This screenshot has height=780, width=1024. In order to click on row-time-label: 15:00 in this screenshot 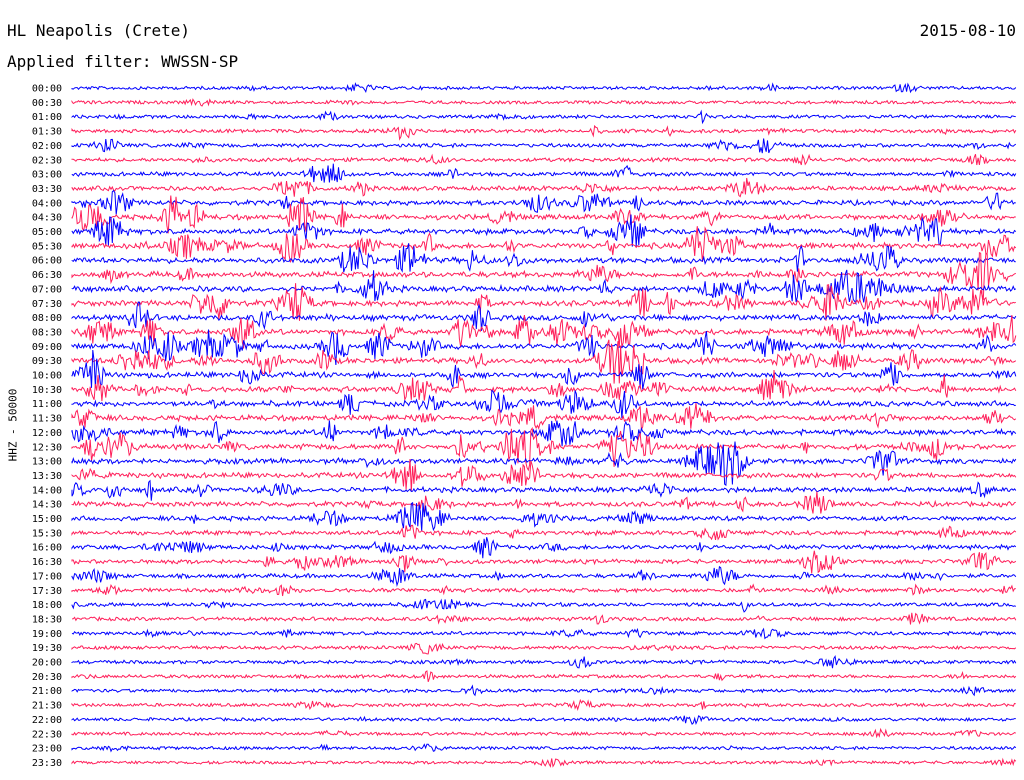, I will do `click(47, 519)`.